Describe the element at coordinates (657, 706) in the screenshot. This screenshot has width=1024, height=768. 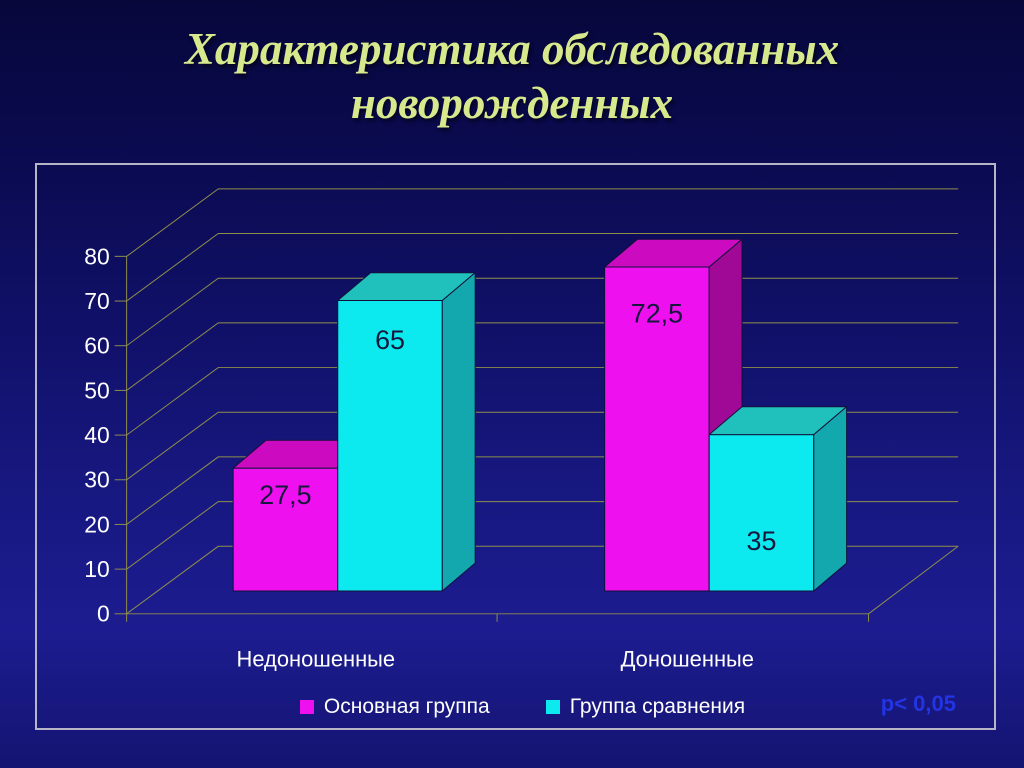
I see `legend-label-comparison-group: Группа сравнения` at that location.